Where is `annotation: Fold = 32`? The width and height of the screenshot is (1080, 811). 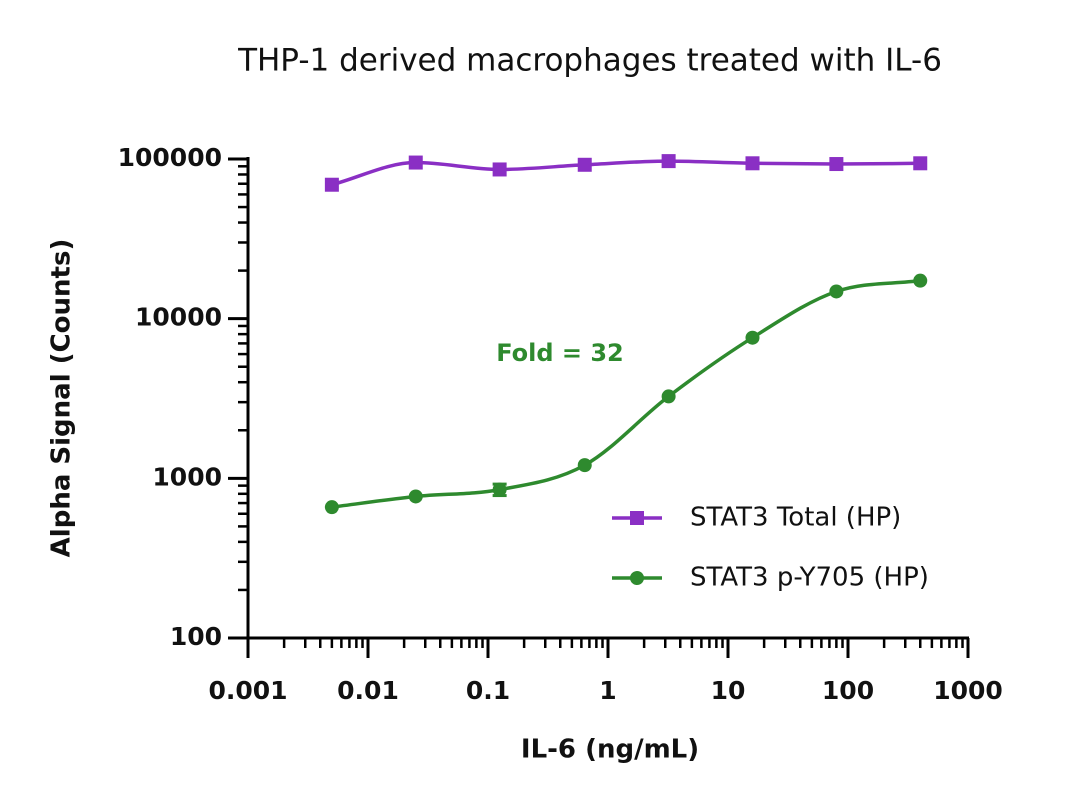 annotation: Fold = 32 is located at coordinates (560, 353).